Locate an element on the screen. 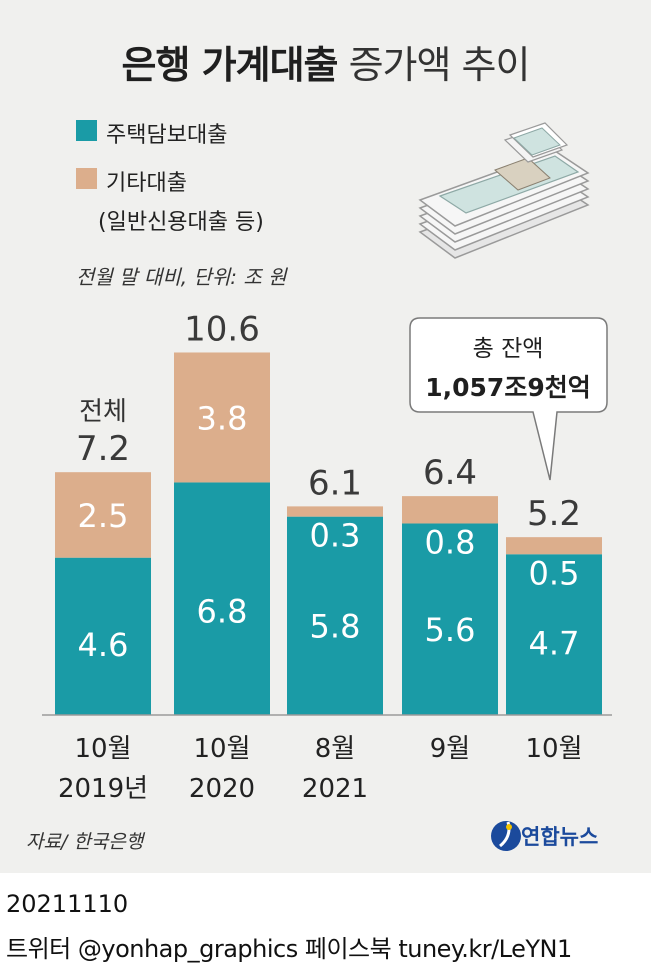 The width and height of the screenshot is (651, 967). yonhap-logo: 연합뉴스 is located at coordinates (558, 834).